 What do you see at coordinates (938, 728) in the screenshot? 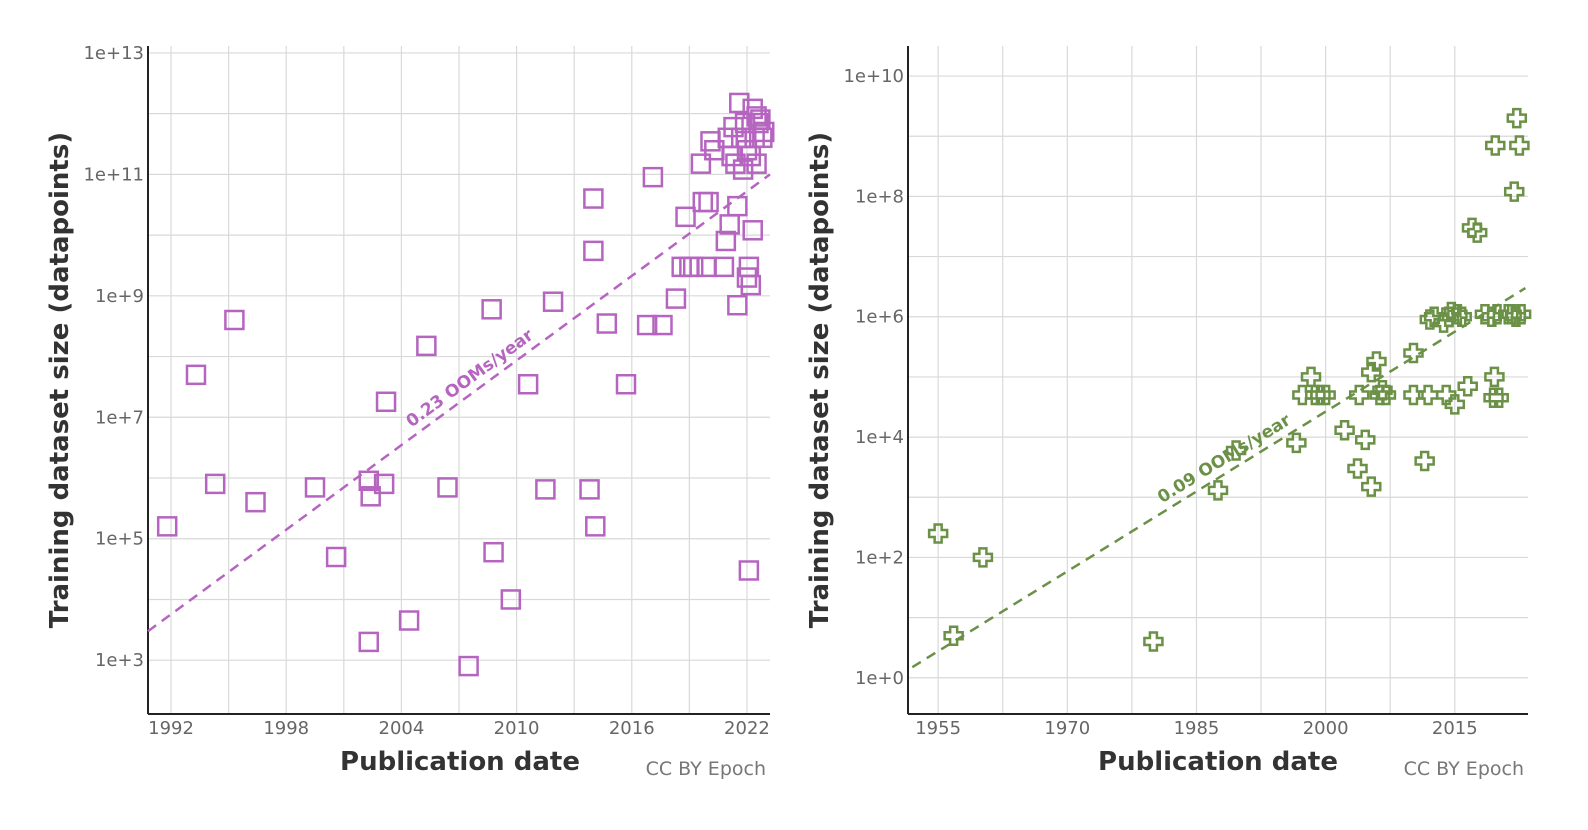
I see `right-x-tick-label: 1955` at bounding box center [938, 728].